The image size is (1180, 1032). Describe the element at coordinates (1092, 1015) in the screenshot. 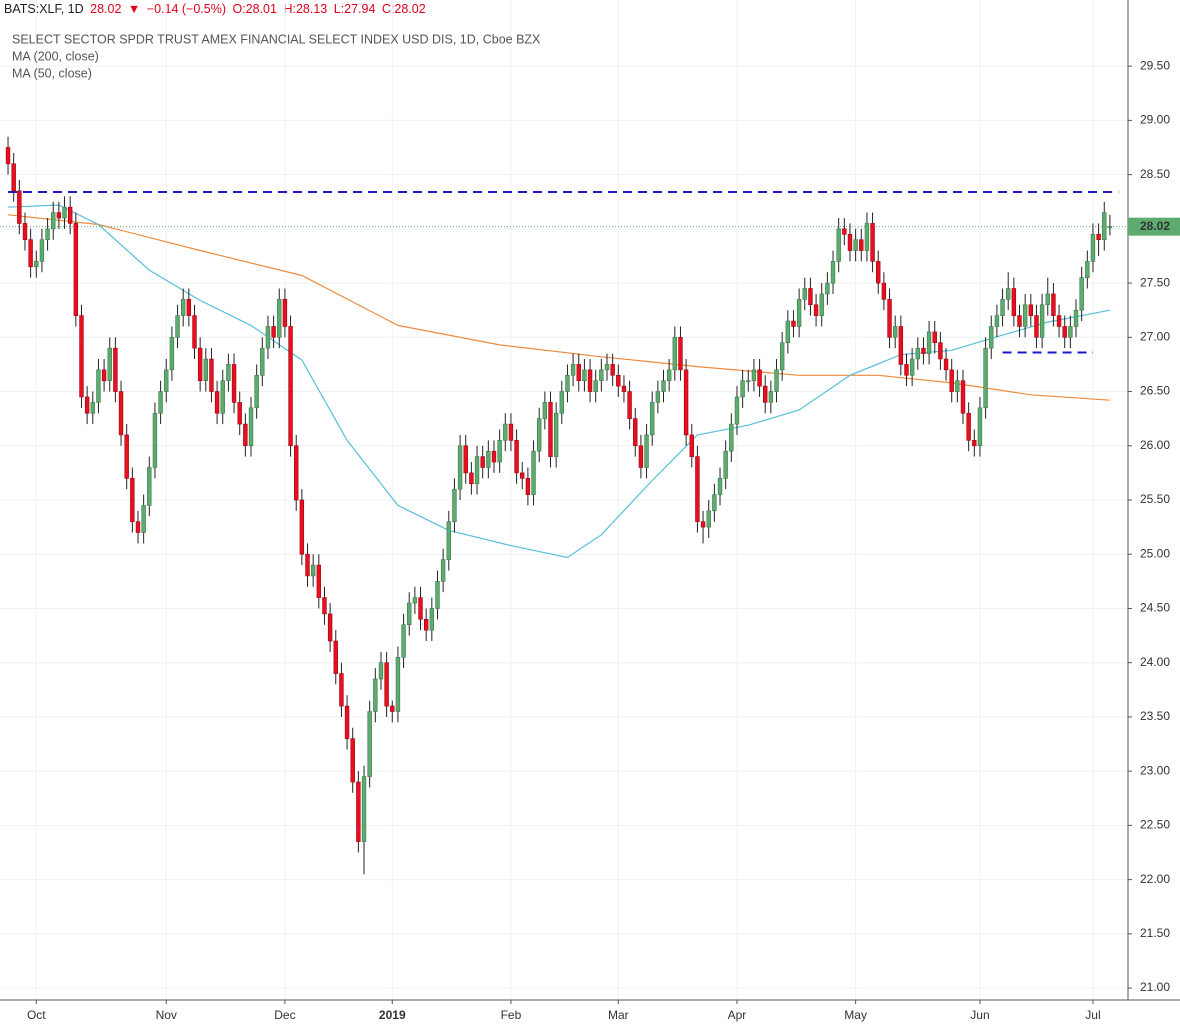

I see `x-tick-label: Jul` at that location.